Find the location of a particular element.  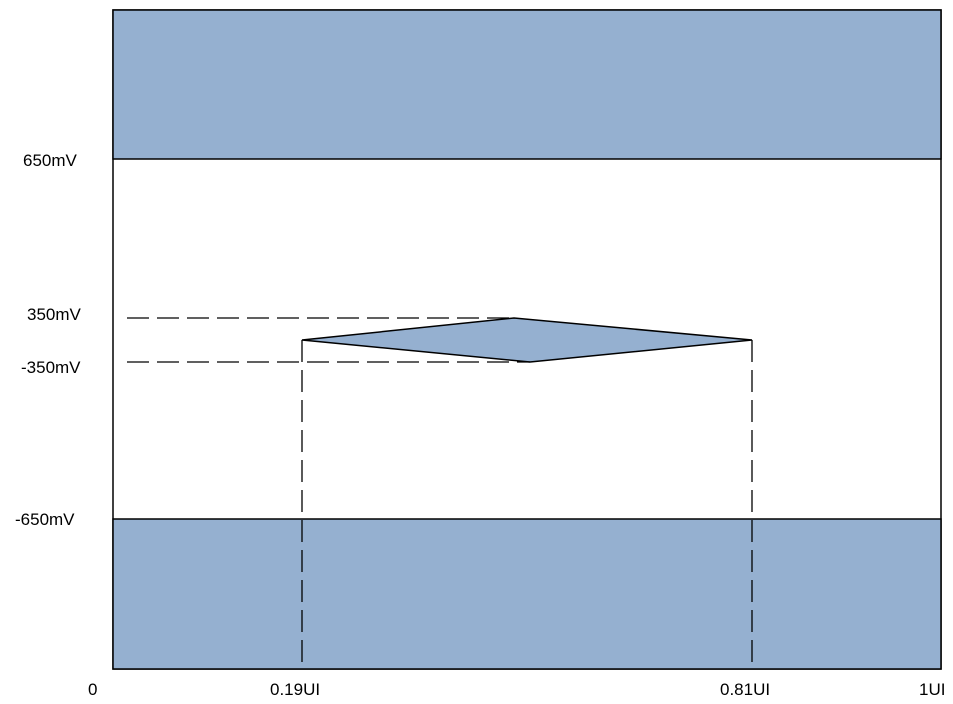

label-350mv: 350mV is located at coordinates (54, 314).